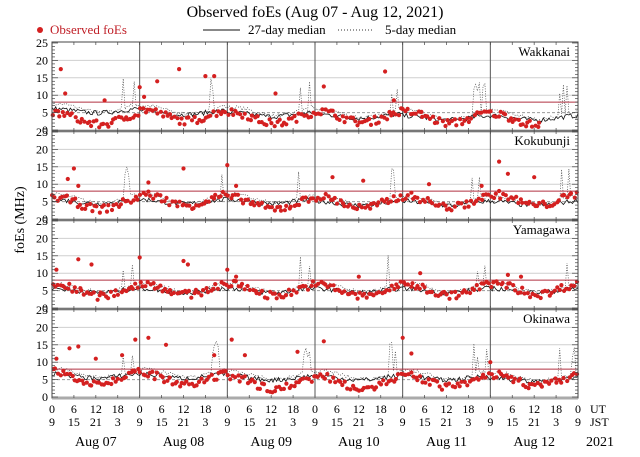 The width and height of the screenshot is (640, 457). I want to click on day-label: Aug 12, so click(534, 442).